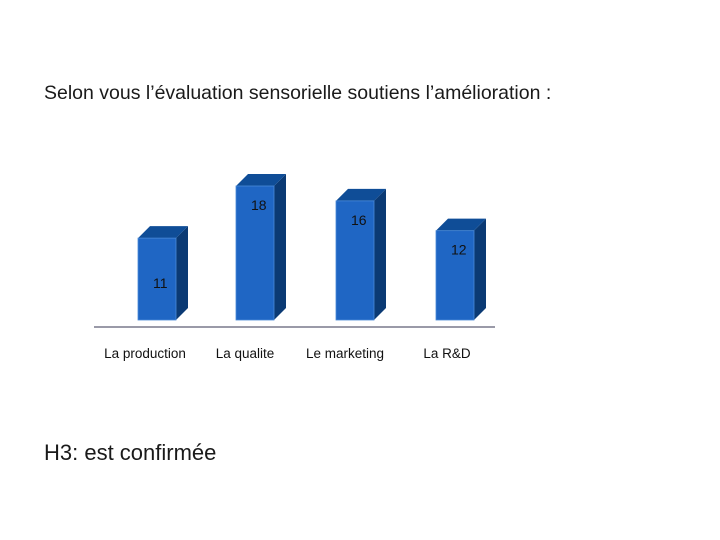 This screenshot has width=720, height=540. Describe the element at coordinates (130, 452) in the screenshot. I see `conclusion-text: H3: est confirmée` at that location.